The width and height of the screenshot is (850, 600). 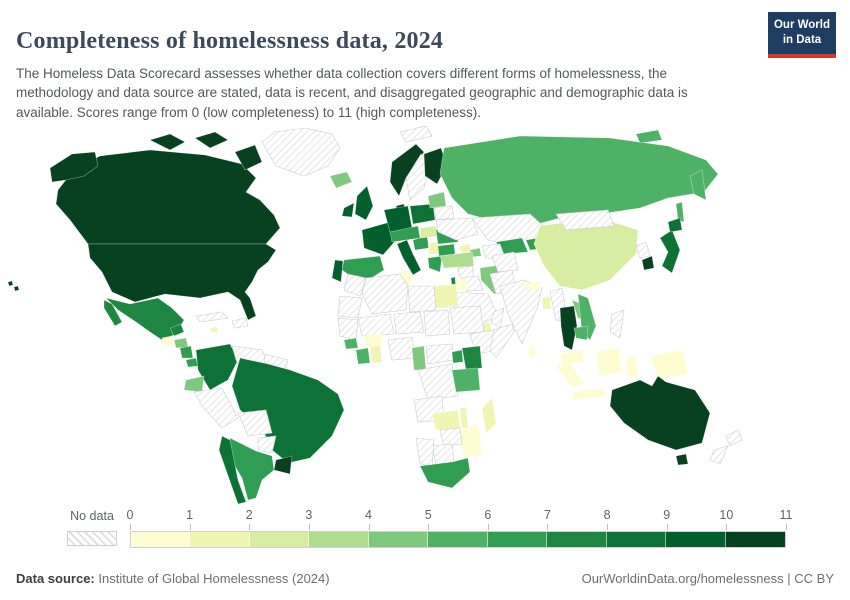 I want to click on license-link: OurWorldinData.org/homelessness | CC BY, so click(x=707, y=578).